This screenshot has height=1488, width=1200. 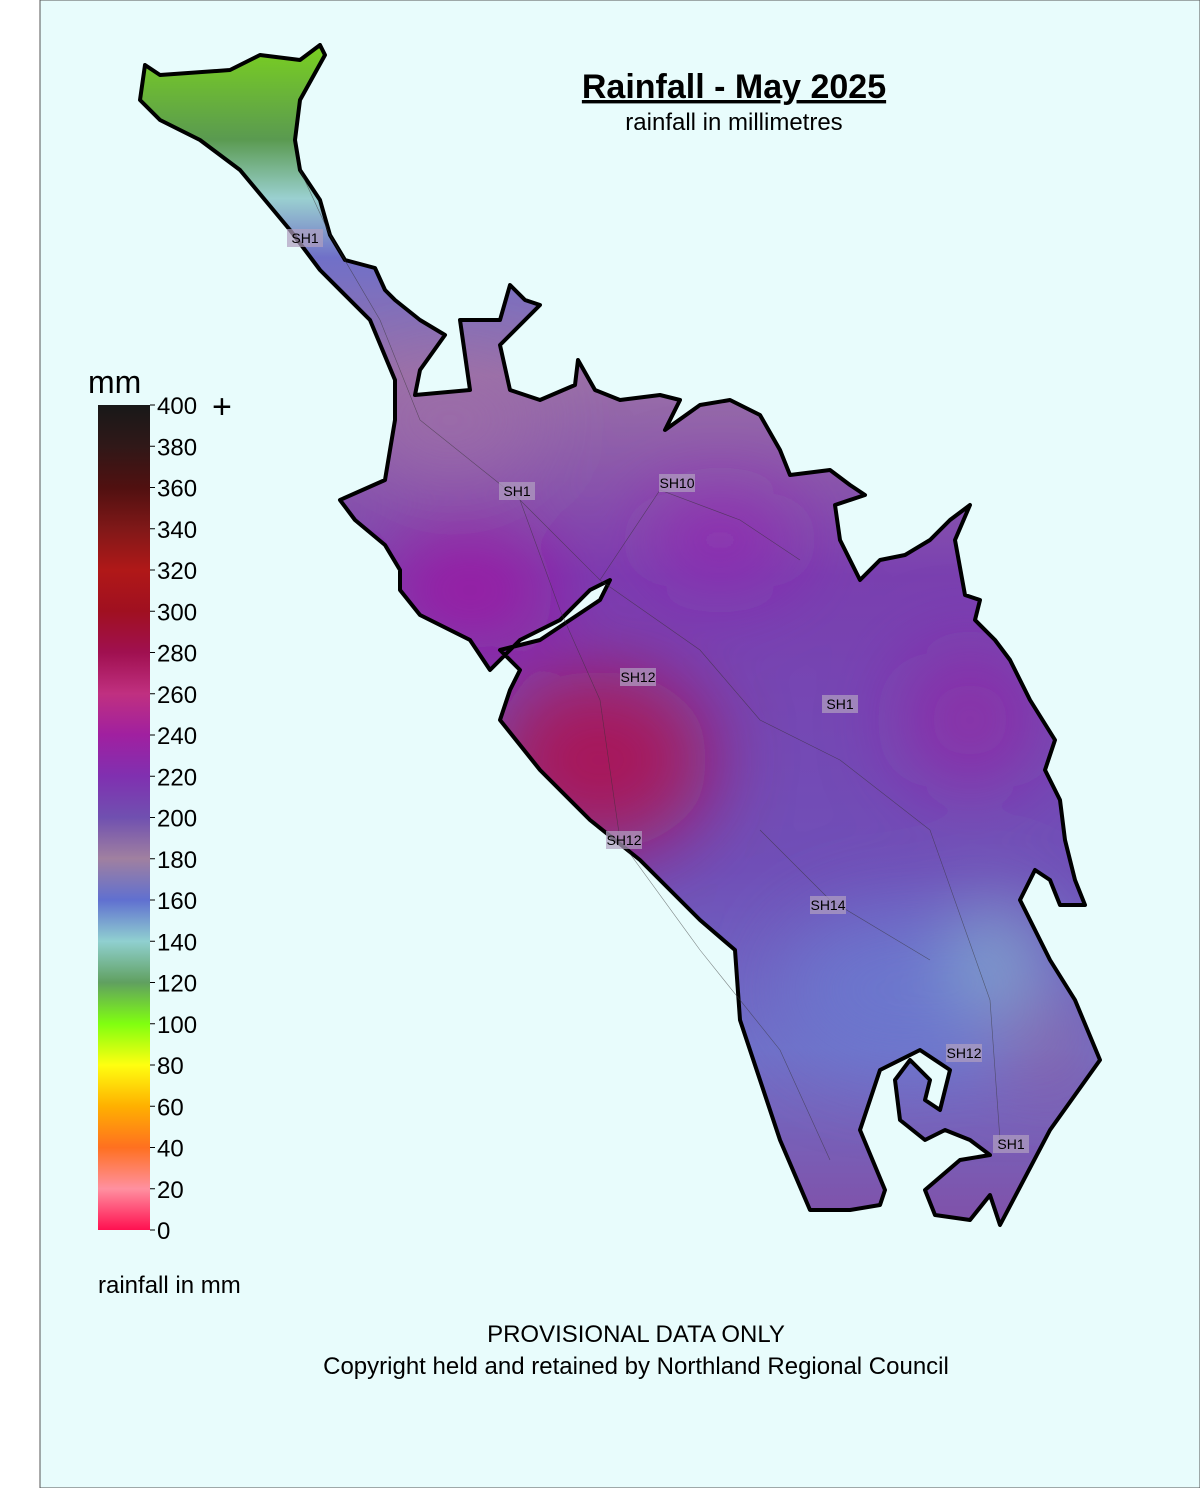 What do you see at coordinates (222, 407) in the screenshot?
I see `legend-plus: +` at bounding box center [222, 407].